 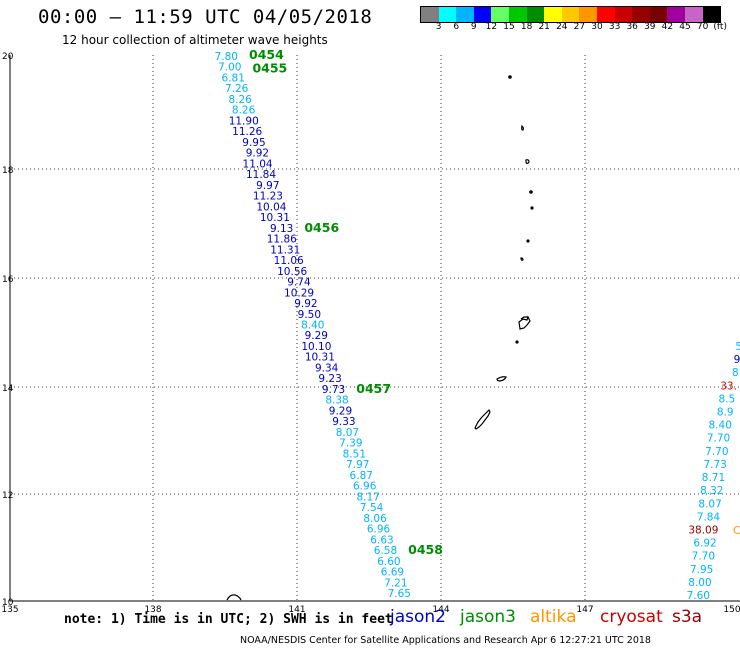 What do you see at coordinates (354, 454) in the screenshot?
I see `wave-height-value: 8.51` at bounding box center [354, 454].